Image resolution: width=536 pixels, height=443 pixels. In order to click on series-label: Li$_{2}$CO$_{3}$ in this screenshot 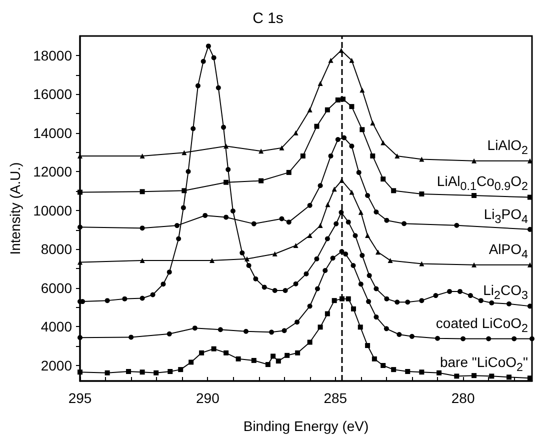, I will do `click(505, 293)`.